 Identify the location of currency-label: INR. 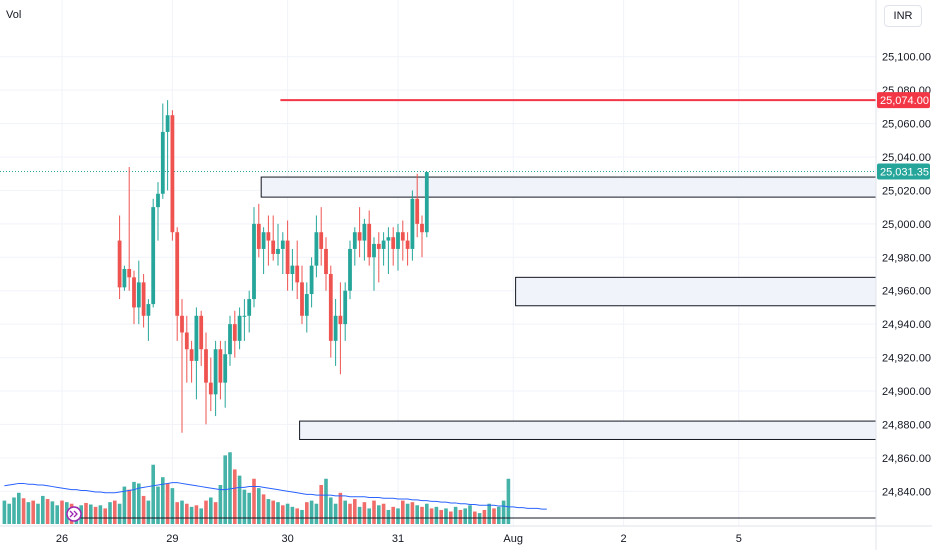
(903, 16).